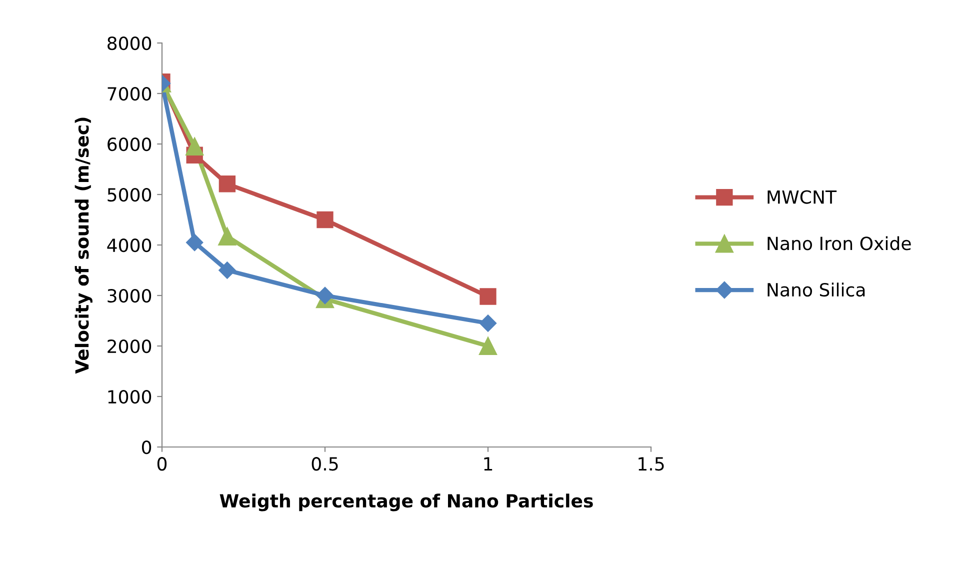 The width and height of the screenshot is (957, 561). What do you see at coordinates (130, 93) in the screenshot?
I see `y-tick-label: 7000` at bounding box center [130, 93].